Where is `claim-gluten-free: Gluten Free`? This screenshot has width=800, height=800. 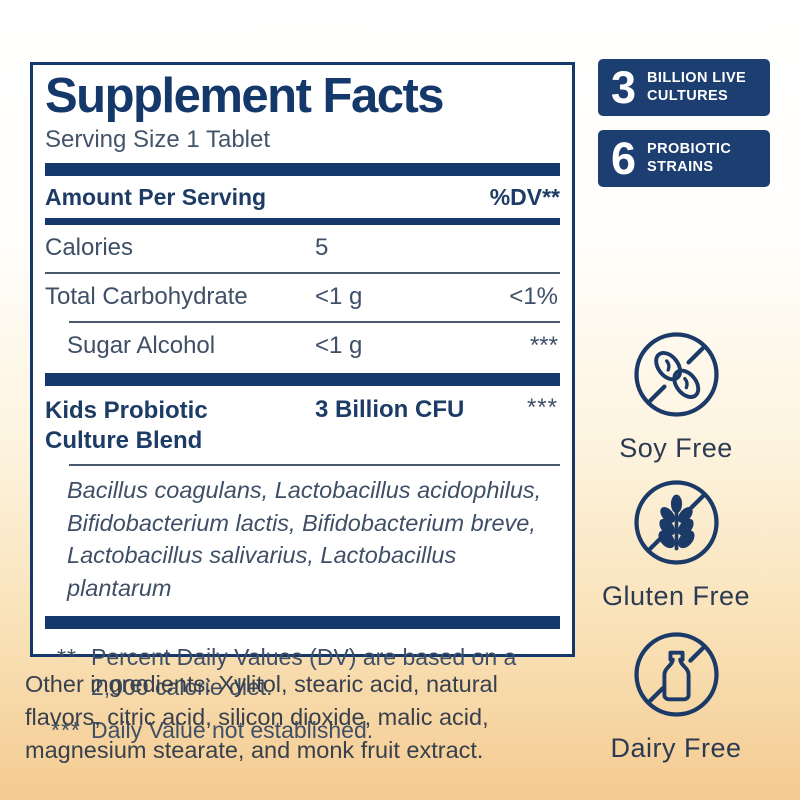
claim-gluten-free: Gluten Free is located at coordinates (676, 544).